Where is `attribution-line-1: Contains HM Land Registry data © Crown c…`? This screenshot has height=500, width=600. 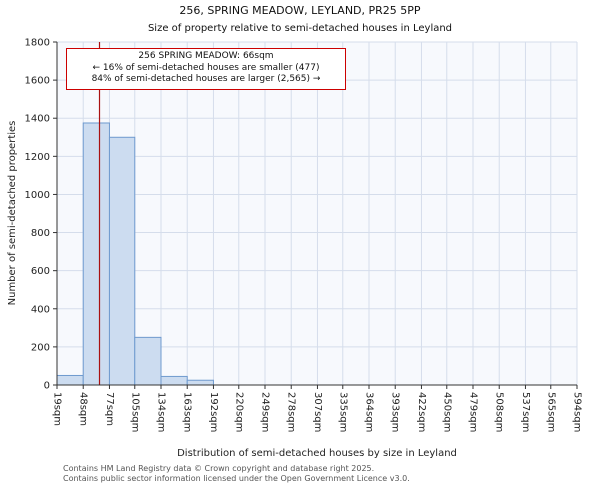 attribution-line-1: Contains HM Land Registry data © Crown c… is located at coordinates (219, 468).